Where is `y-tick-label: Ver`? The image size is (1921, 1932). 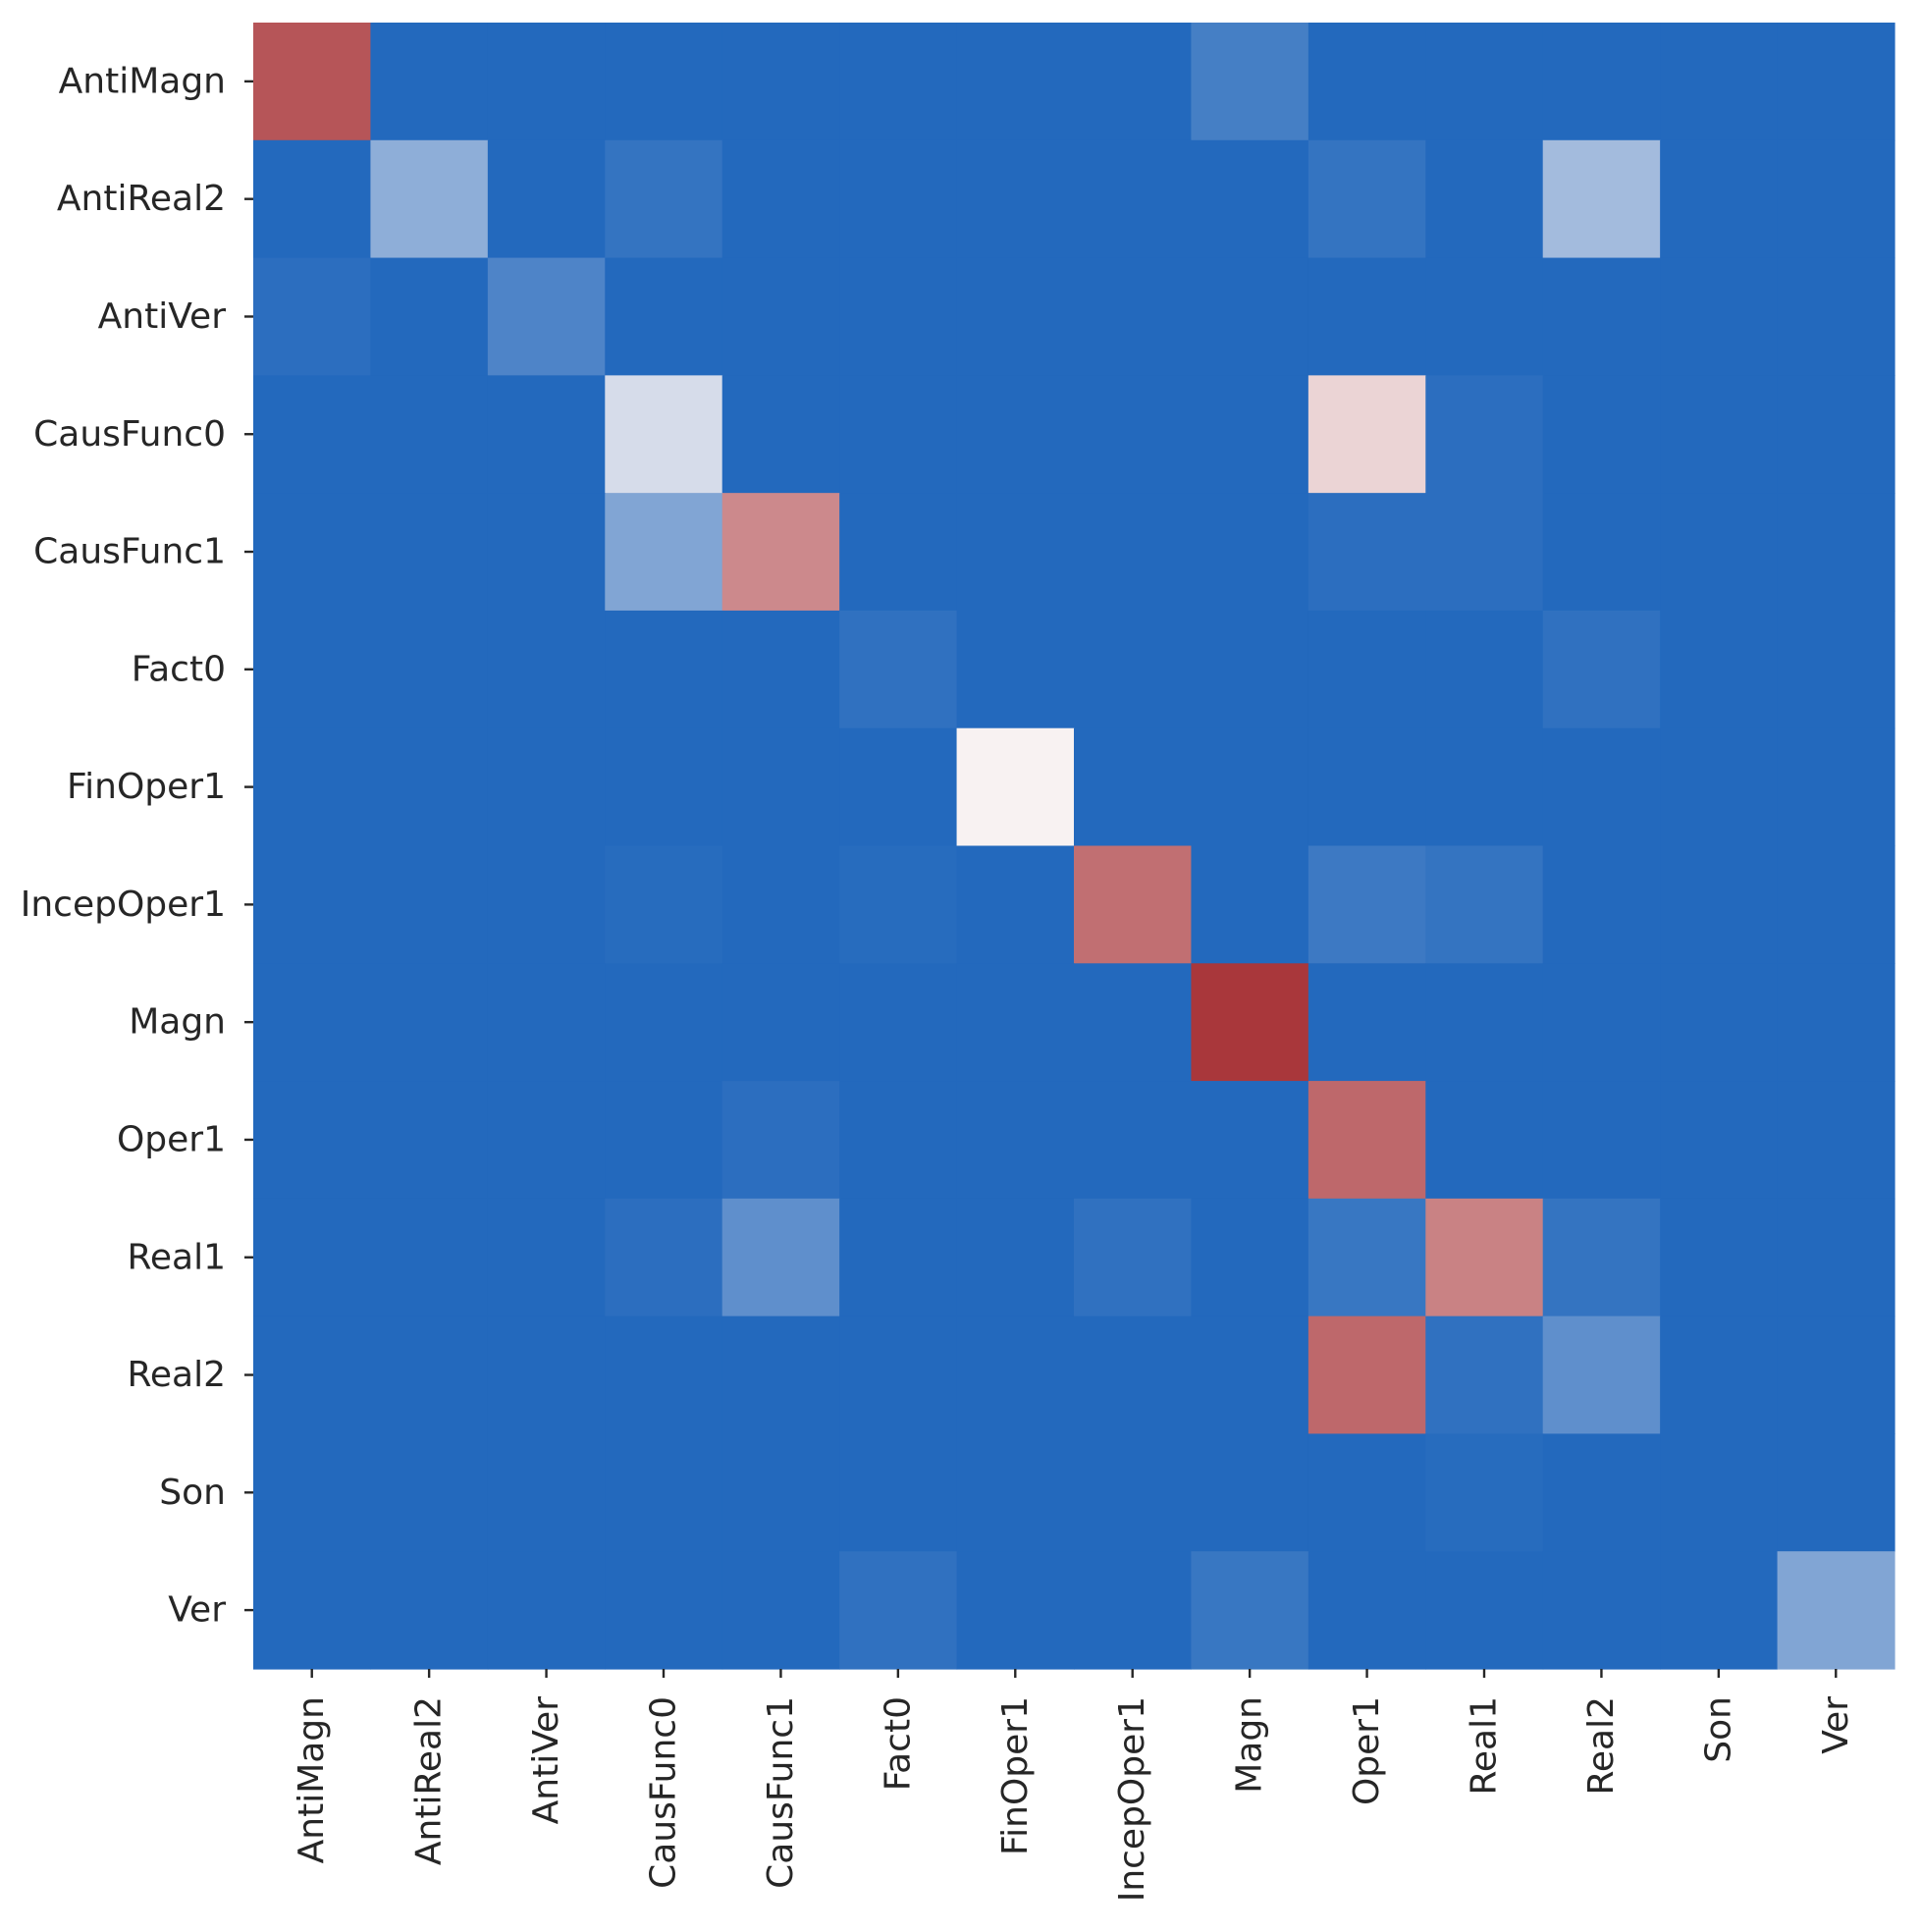
y-tick-label: Ver is located at coordinates (197, 1610).